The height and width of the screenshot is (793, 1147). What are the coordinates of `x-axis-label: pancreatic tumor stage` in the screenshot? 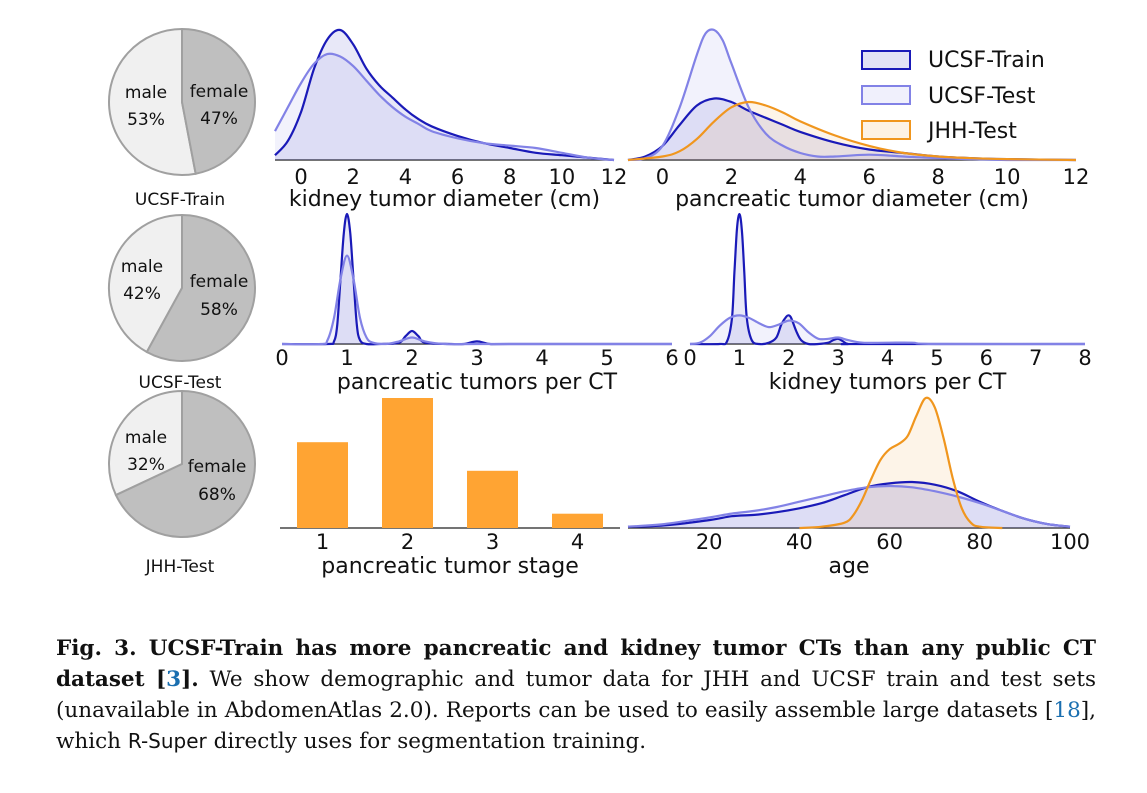 It's located at (449, 566).